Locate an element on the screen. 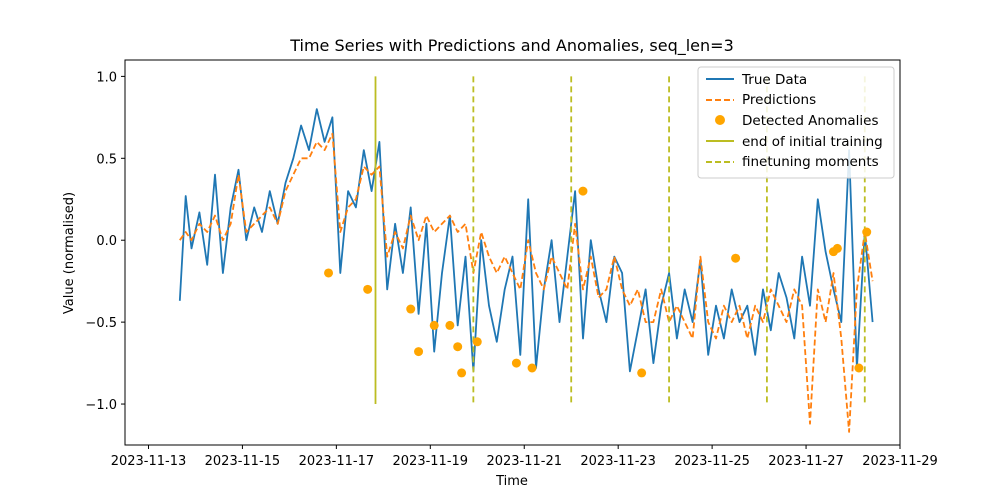 The image size is (1000, 500). x-tick-label: 2023-11-15 is located at coordinates (243, 461).